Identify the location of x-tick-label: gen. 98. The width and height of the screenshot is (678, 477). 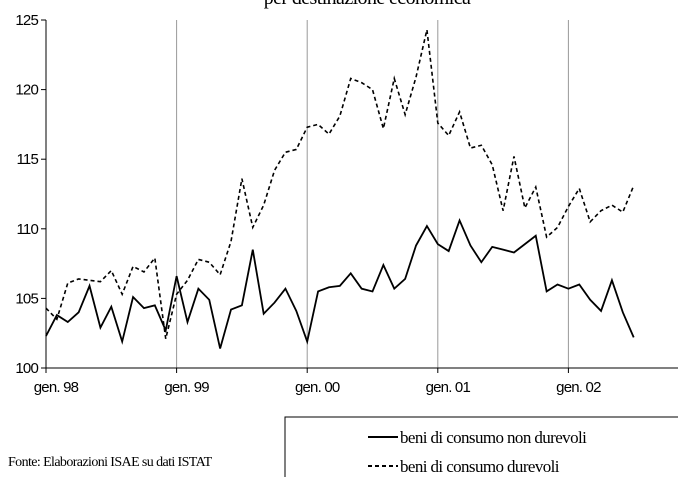
(56, 387).